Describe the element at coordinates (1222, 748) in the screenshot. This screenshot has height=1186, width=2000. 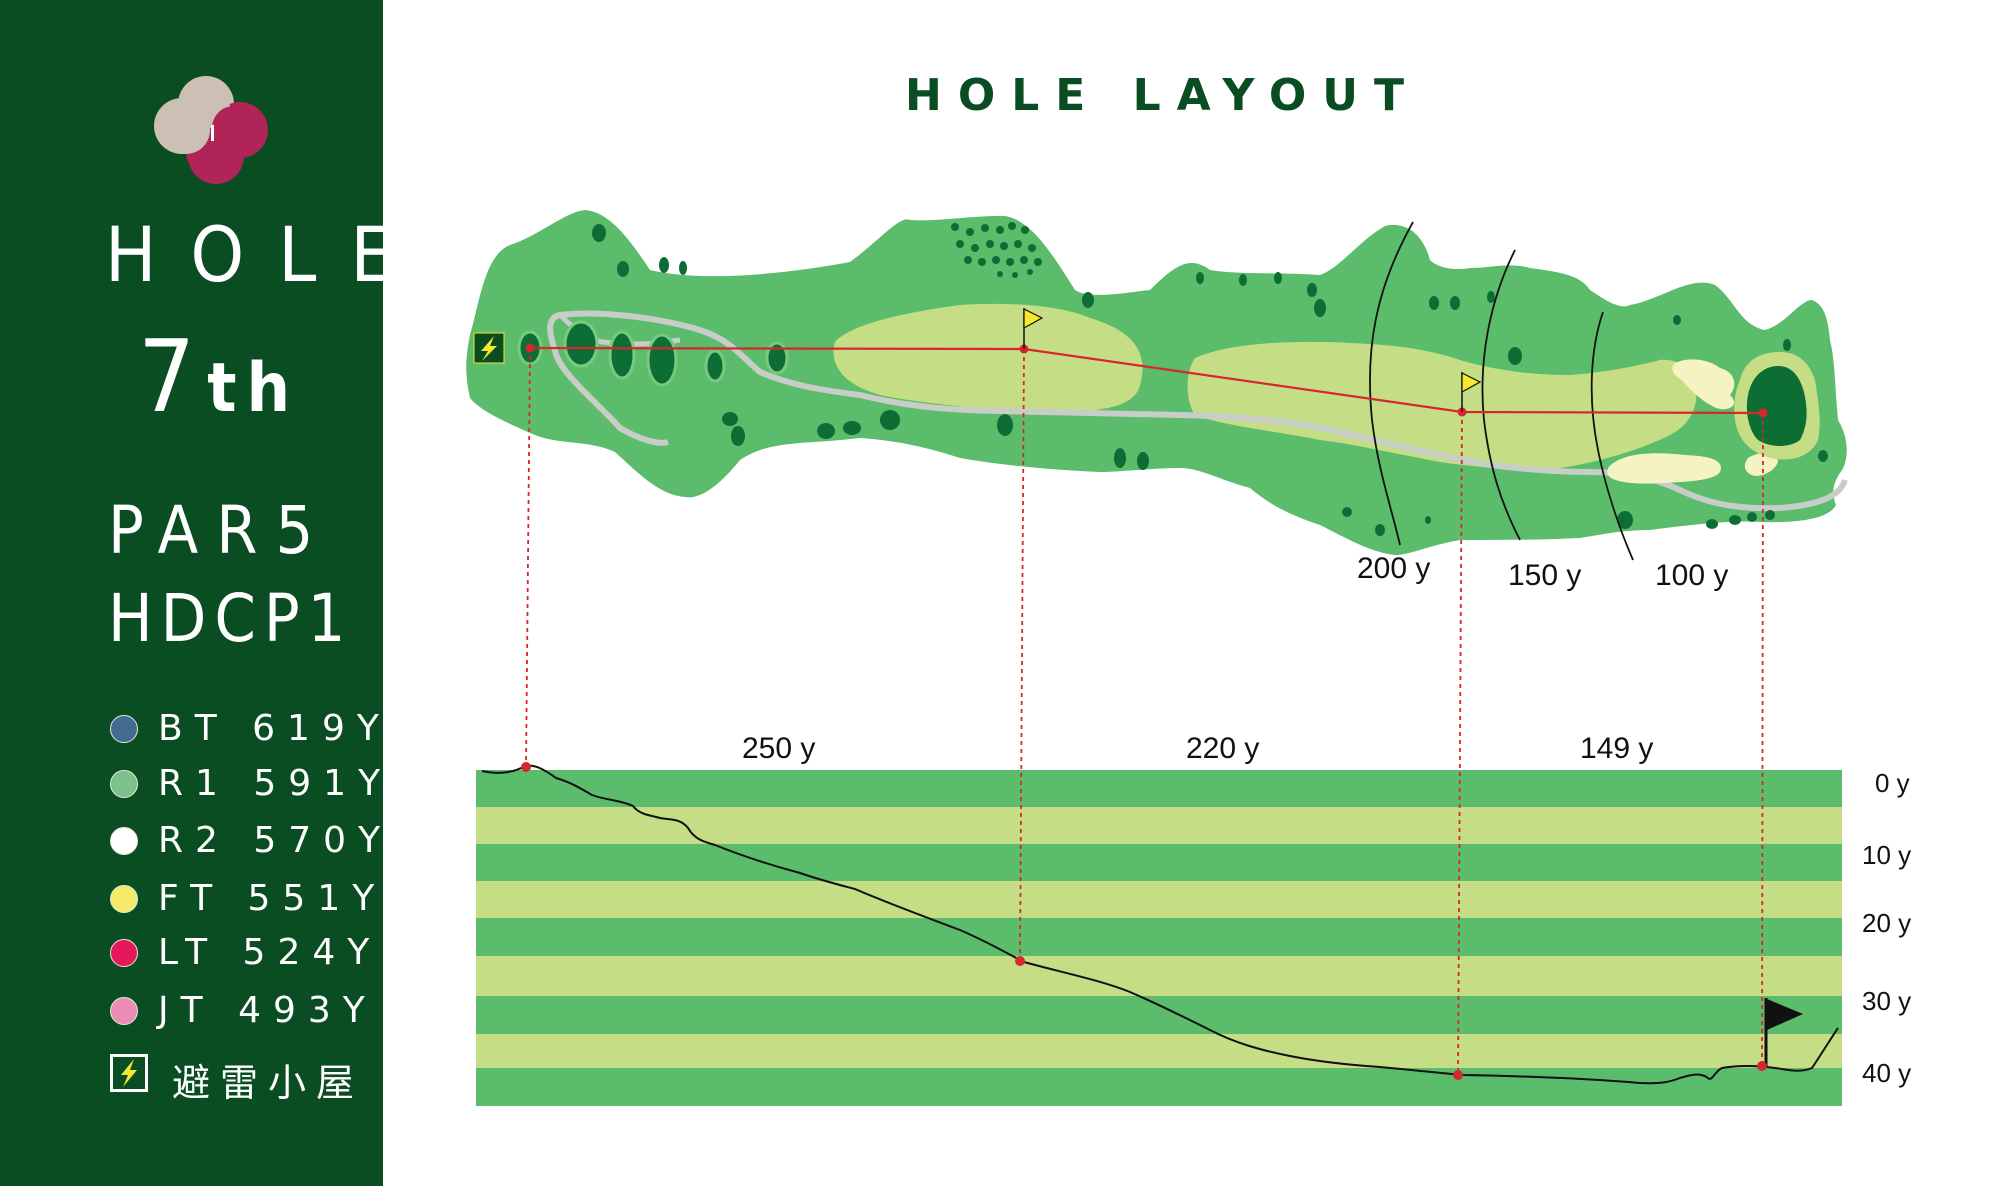
I see `segment-distance-2: 220 y` at that location.